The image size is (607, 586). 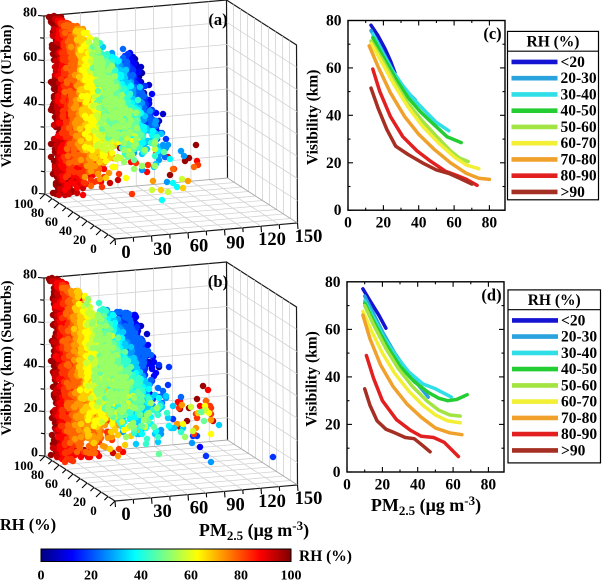 What do you see at coordinates (7, 95) in the screenshot?
I see `svg-text: Visibility (km) (Urban)` at bounding box center [7, 95].